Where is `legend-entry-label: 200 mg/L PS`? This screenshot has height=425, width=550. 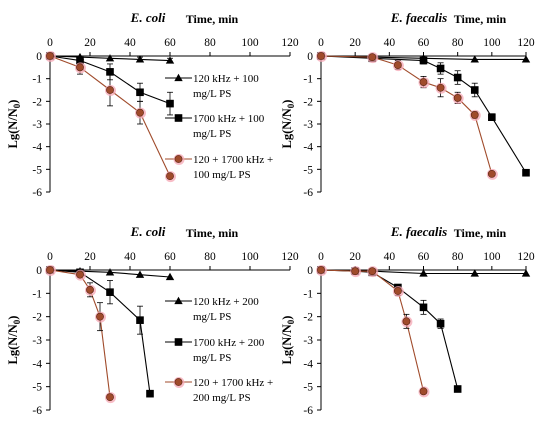 legend-entry-label: 200 mg/L PS is located at coordinates (222, 398).